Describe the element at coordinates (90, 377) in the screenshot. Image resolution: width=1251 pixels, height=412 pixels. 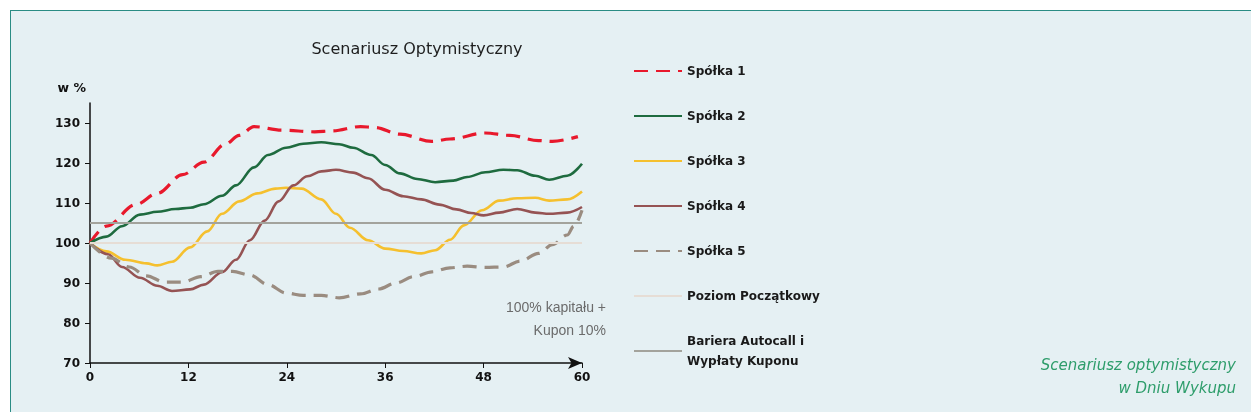
I see `x-tick-label: 0` at that location.